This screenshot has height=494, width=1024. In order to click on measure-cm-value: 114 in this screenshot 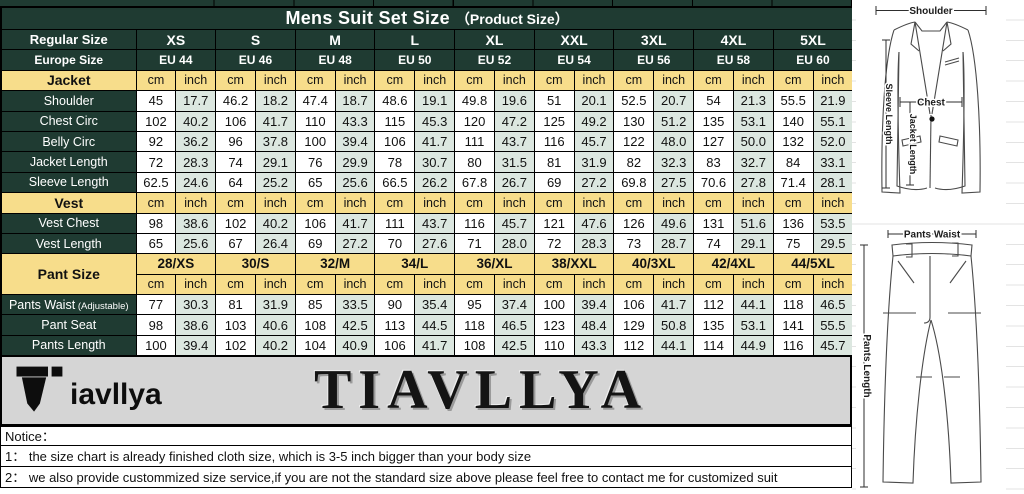, I will do `click(713, 345)`.